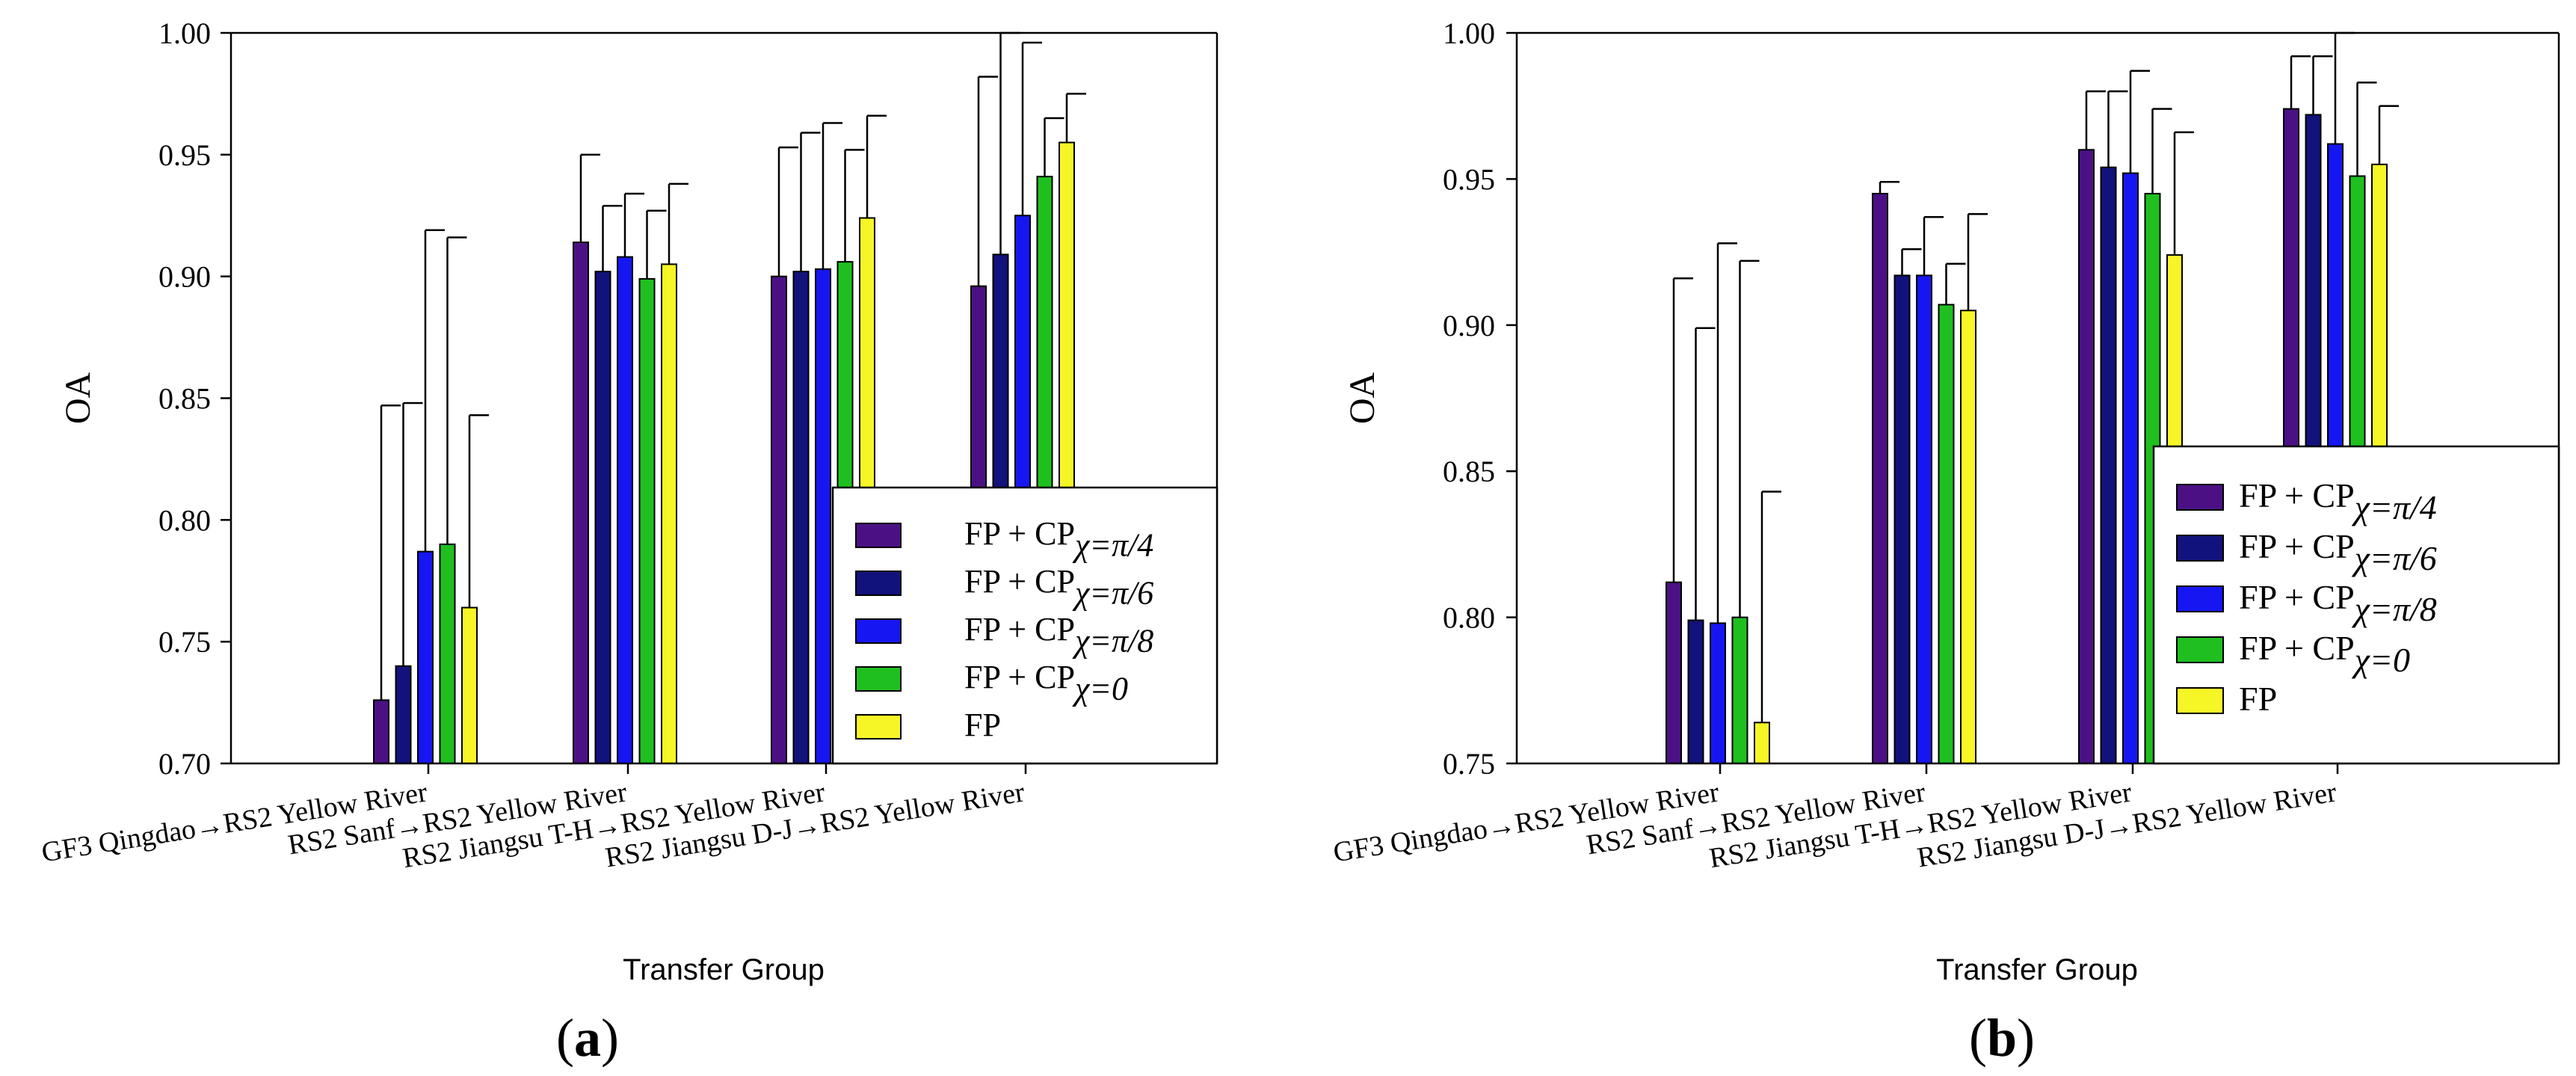  What do you see at coordinates (184, 764) in the screenshot?
I see `y-tick-label: 0.70` at bounding box center [184, 764].